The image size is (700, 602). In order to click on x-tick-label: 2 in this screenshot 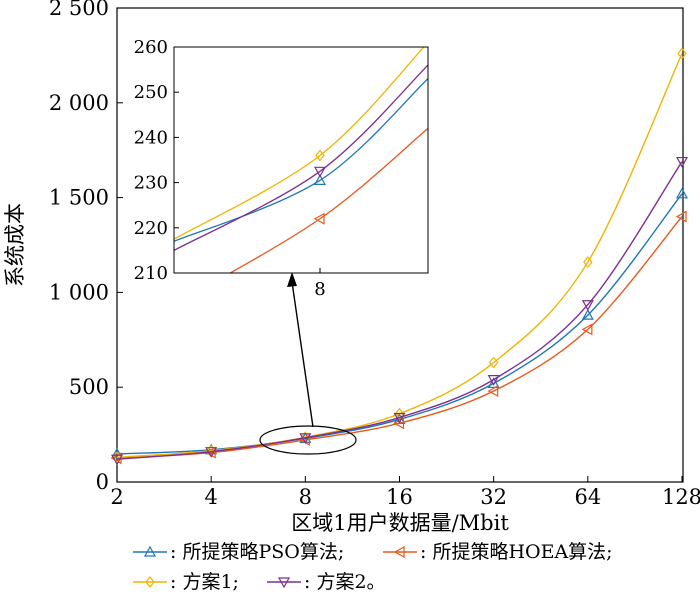, I will do `click(116, 497)`.